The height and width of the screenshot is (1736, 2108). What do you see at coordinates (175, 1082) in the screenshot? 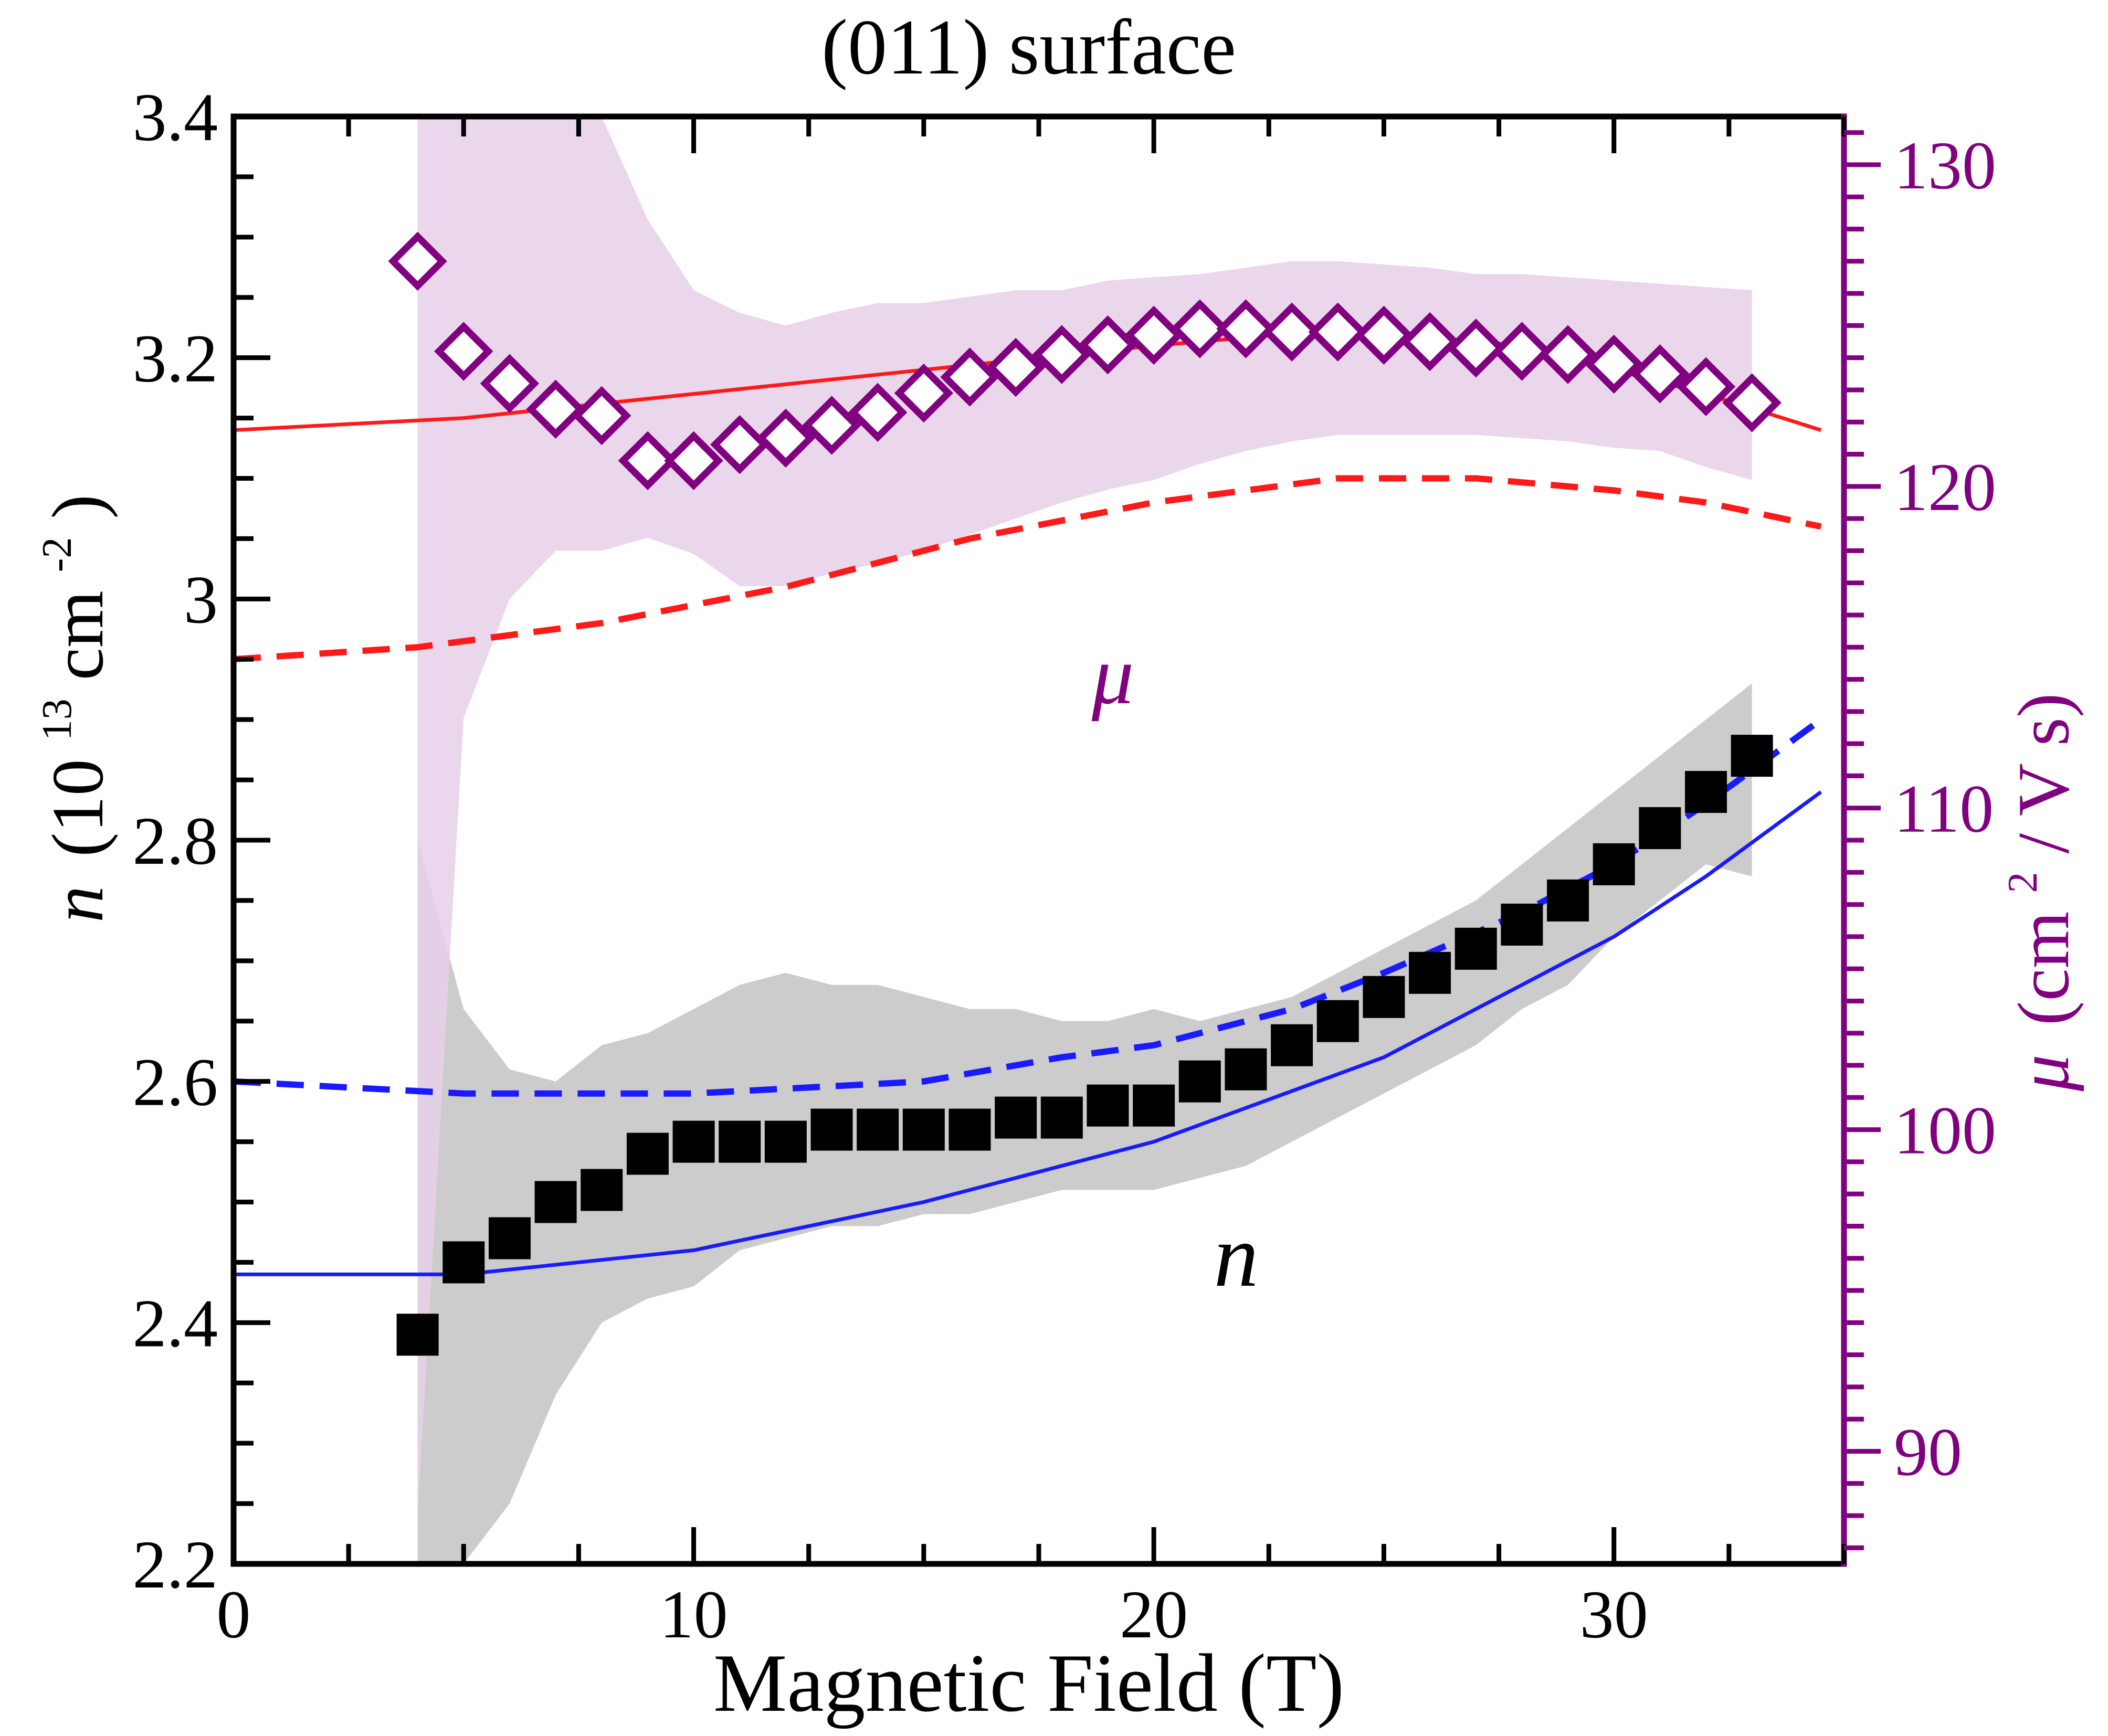
I see `y-left-tick-label: 2.6` at bounding box center [175, 1082].